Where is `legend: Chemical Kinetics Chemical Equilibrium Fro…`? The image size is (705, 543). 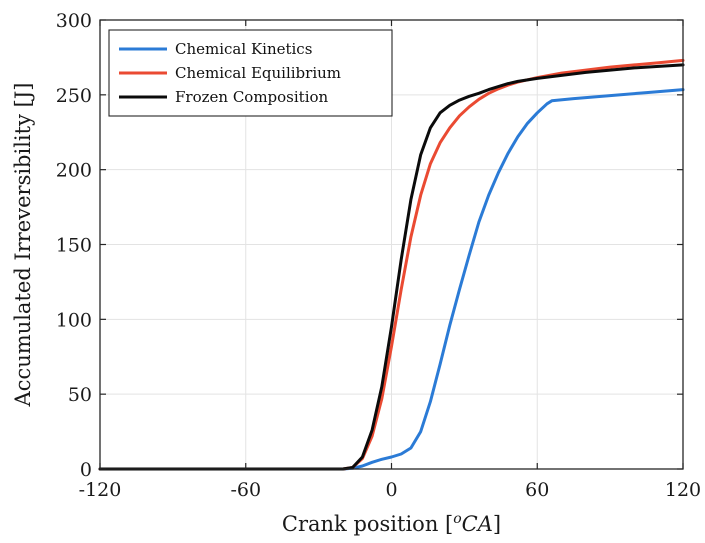
legend: Chemical Kinetics Chemical Equilibrium Fro… is located at coordinates (250, 73).